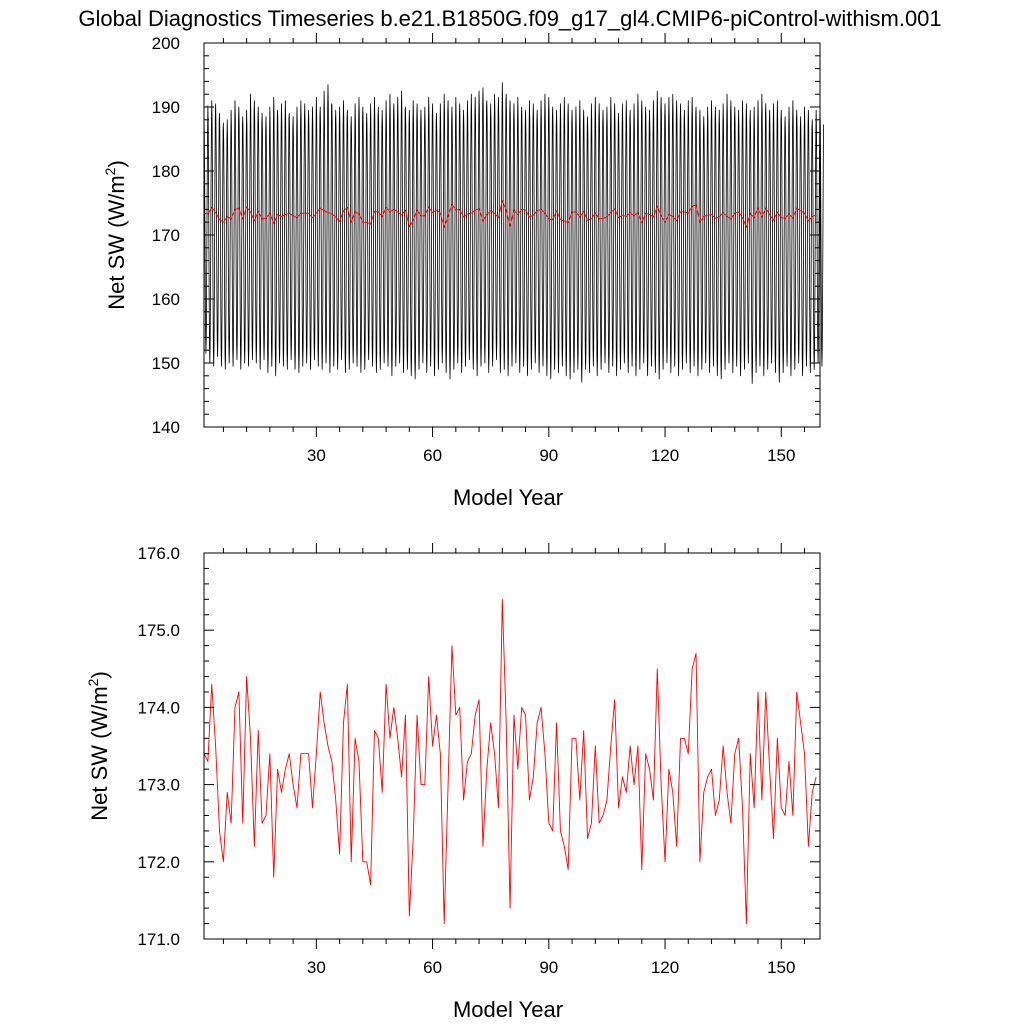  What do you see at coordinates (166, 299) in the screenshot?
I see `y-tick-label: 160` at bounding box center [166, 299].